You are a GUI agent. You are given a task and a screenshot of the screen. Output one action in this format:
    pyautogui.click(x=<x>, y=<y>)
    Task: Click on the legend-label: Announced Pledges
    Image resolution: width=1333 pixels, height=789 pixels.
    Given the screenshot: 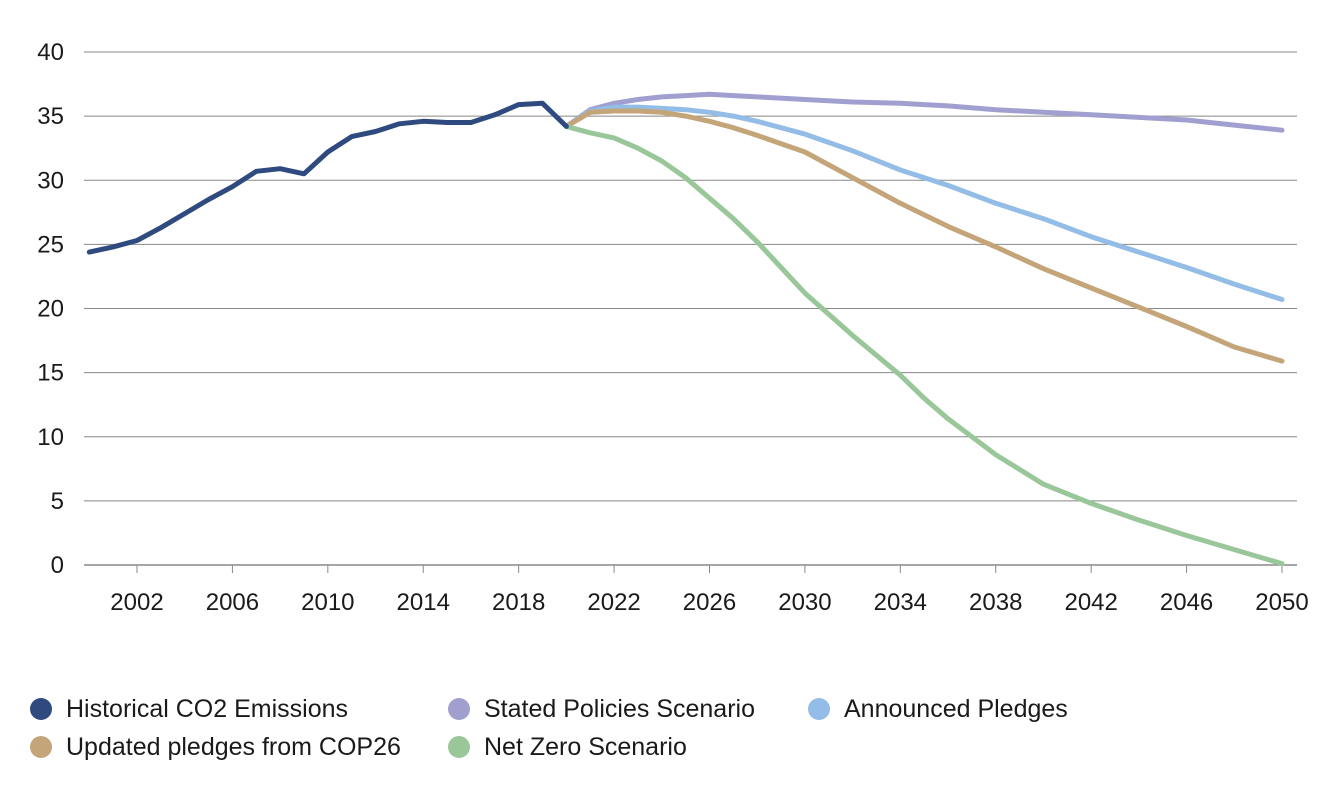 What is the action you would take?
    pyautogui.click(x=956, y=708)
    